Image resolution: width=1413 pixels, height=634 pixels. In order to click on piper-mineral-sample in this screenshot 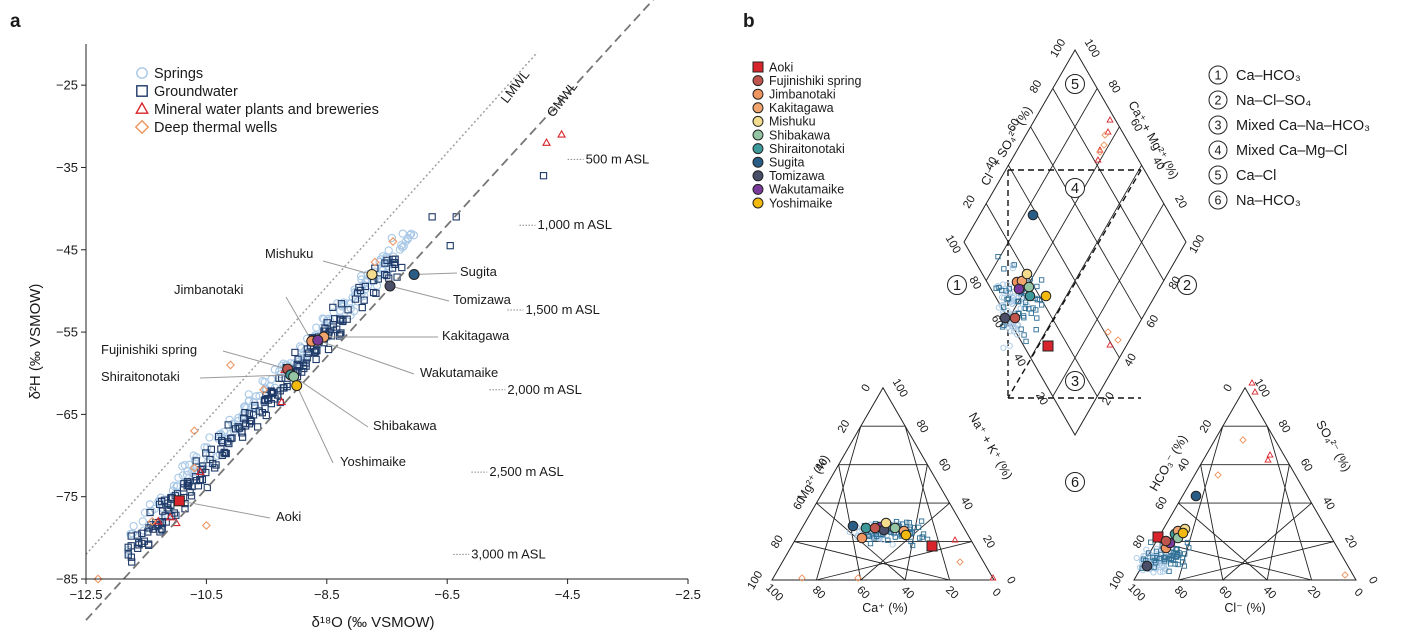, I will do `click(1255, 391)`.